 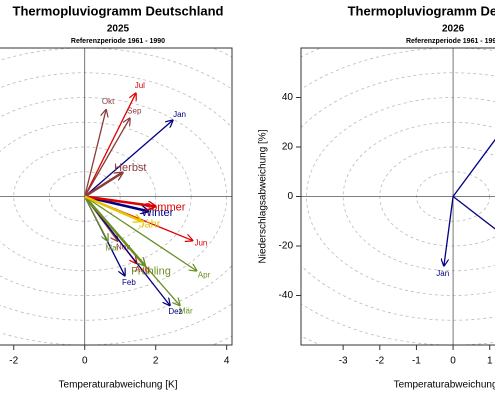 I want to click on x-tick-label: 4, so click(x=227, y=361).